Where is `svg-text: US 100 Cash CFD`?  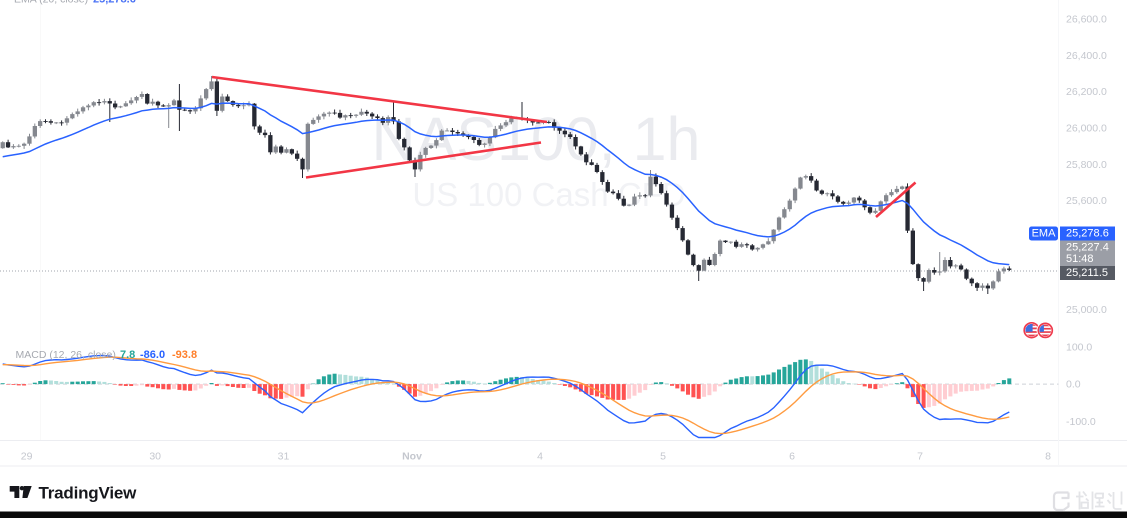 svg-text: US 100 Cash CFD is located at coordinates (548, 194).